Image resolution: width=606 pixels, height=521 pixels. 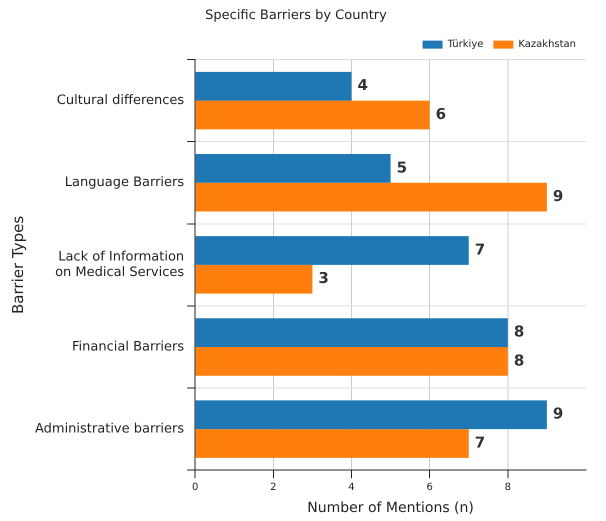 What do you see at coordinates (351, 487) in the screenshot?
I see `x-tick-label: 4` at bounding box center [351, 487].